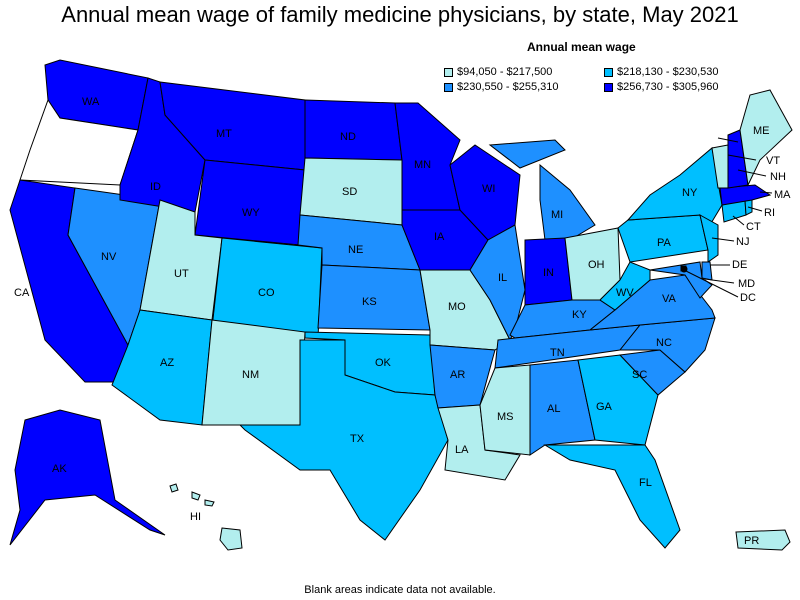 The image size is (800, 600). Describe the element at coordinates (548, 273) in the screenshot. I see `label-in: IN` at that location.